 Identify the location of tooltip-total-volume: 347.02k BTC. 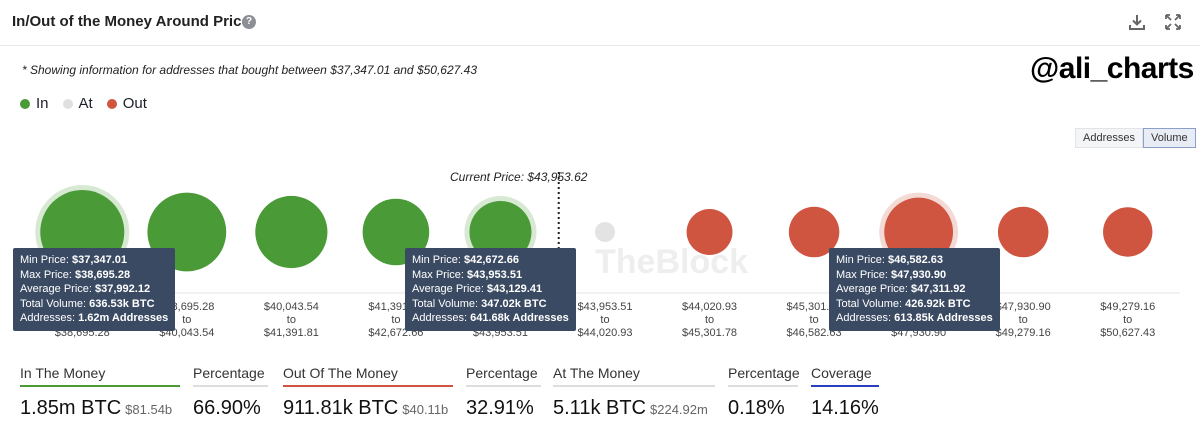
(514, 303).